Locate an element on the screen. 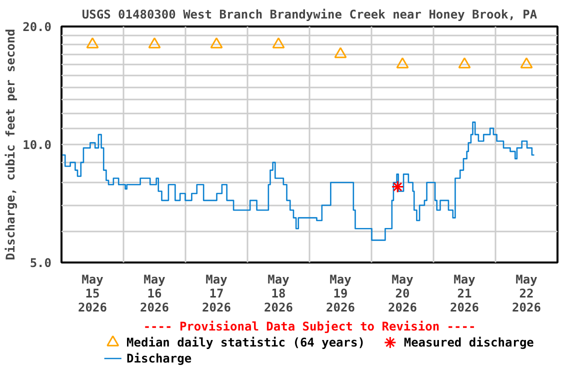 This screenshot has height=384, width=576. x-tick-label: May 15 2026 is located at coordinates (92, 293).